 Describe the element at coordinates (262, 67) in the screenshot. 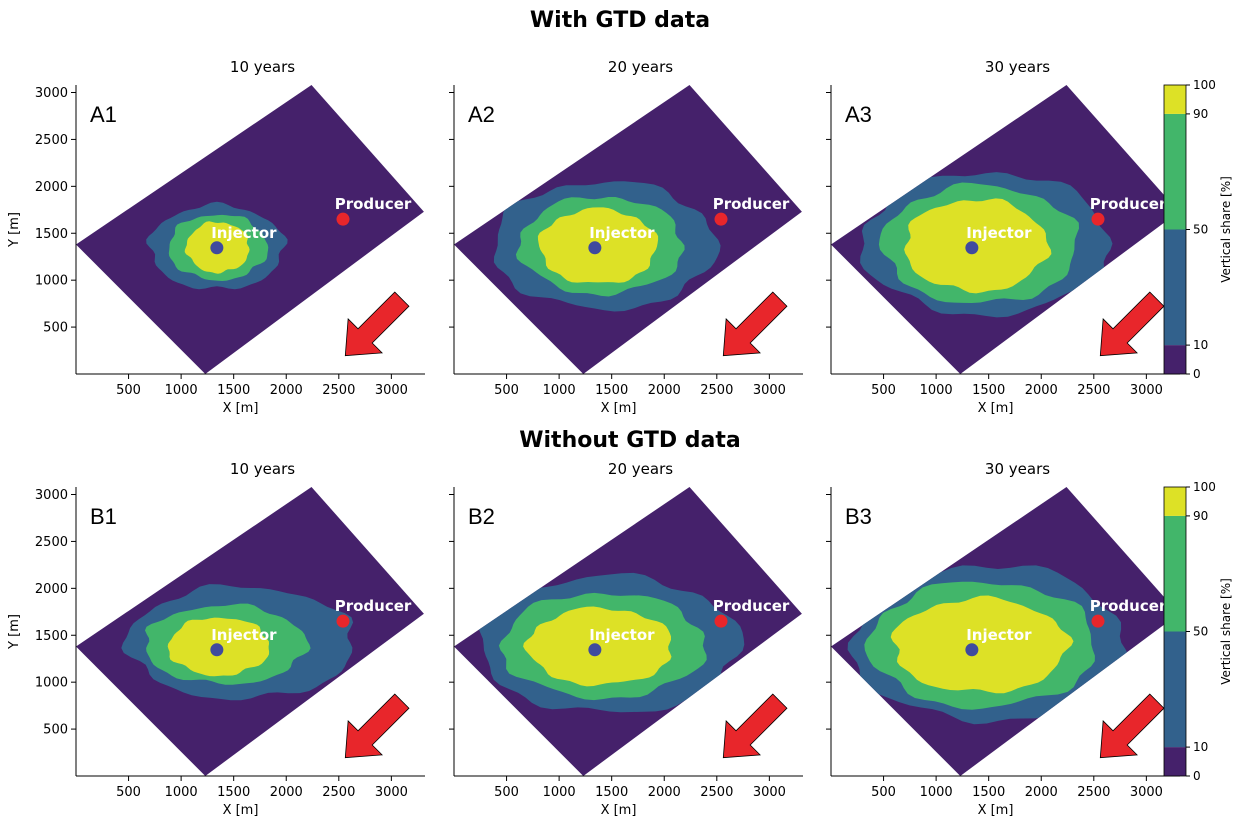

I see `panel-title: 10 years` at that location.